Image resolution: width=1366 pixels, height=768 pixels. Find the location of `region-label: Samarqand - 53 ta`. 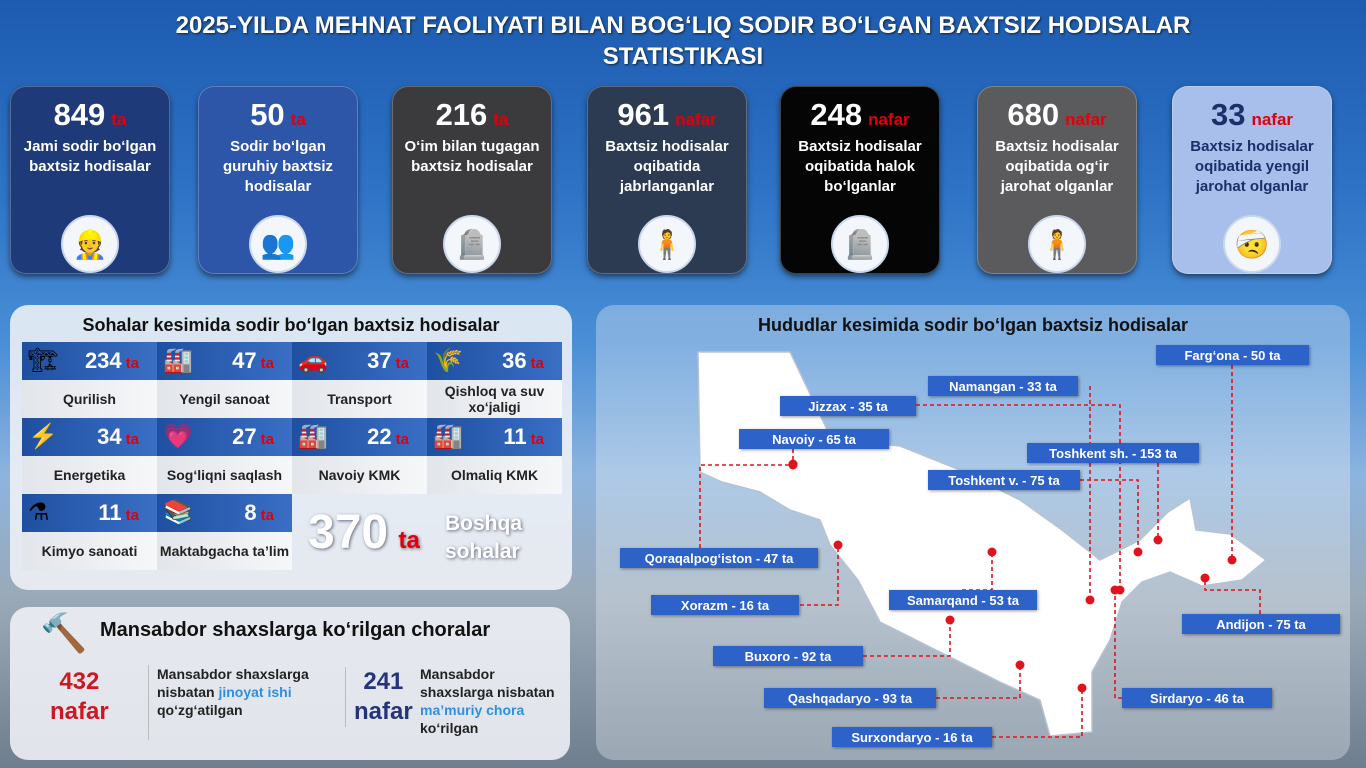

region-label: Samarqand - 53 ta is located at coordinates (963, 600).